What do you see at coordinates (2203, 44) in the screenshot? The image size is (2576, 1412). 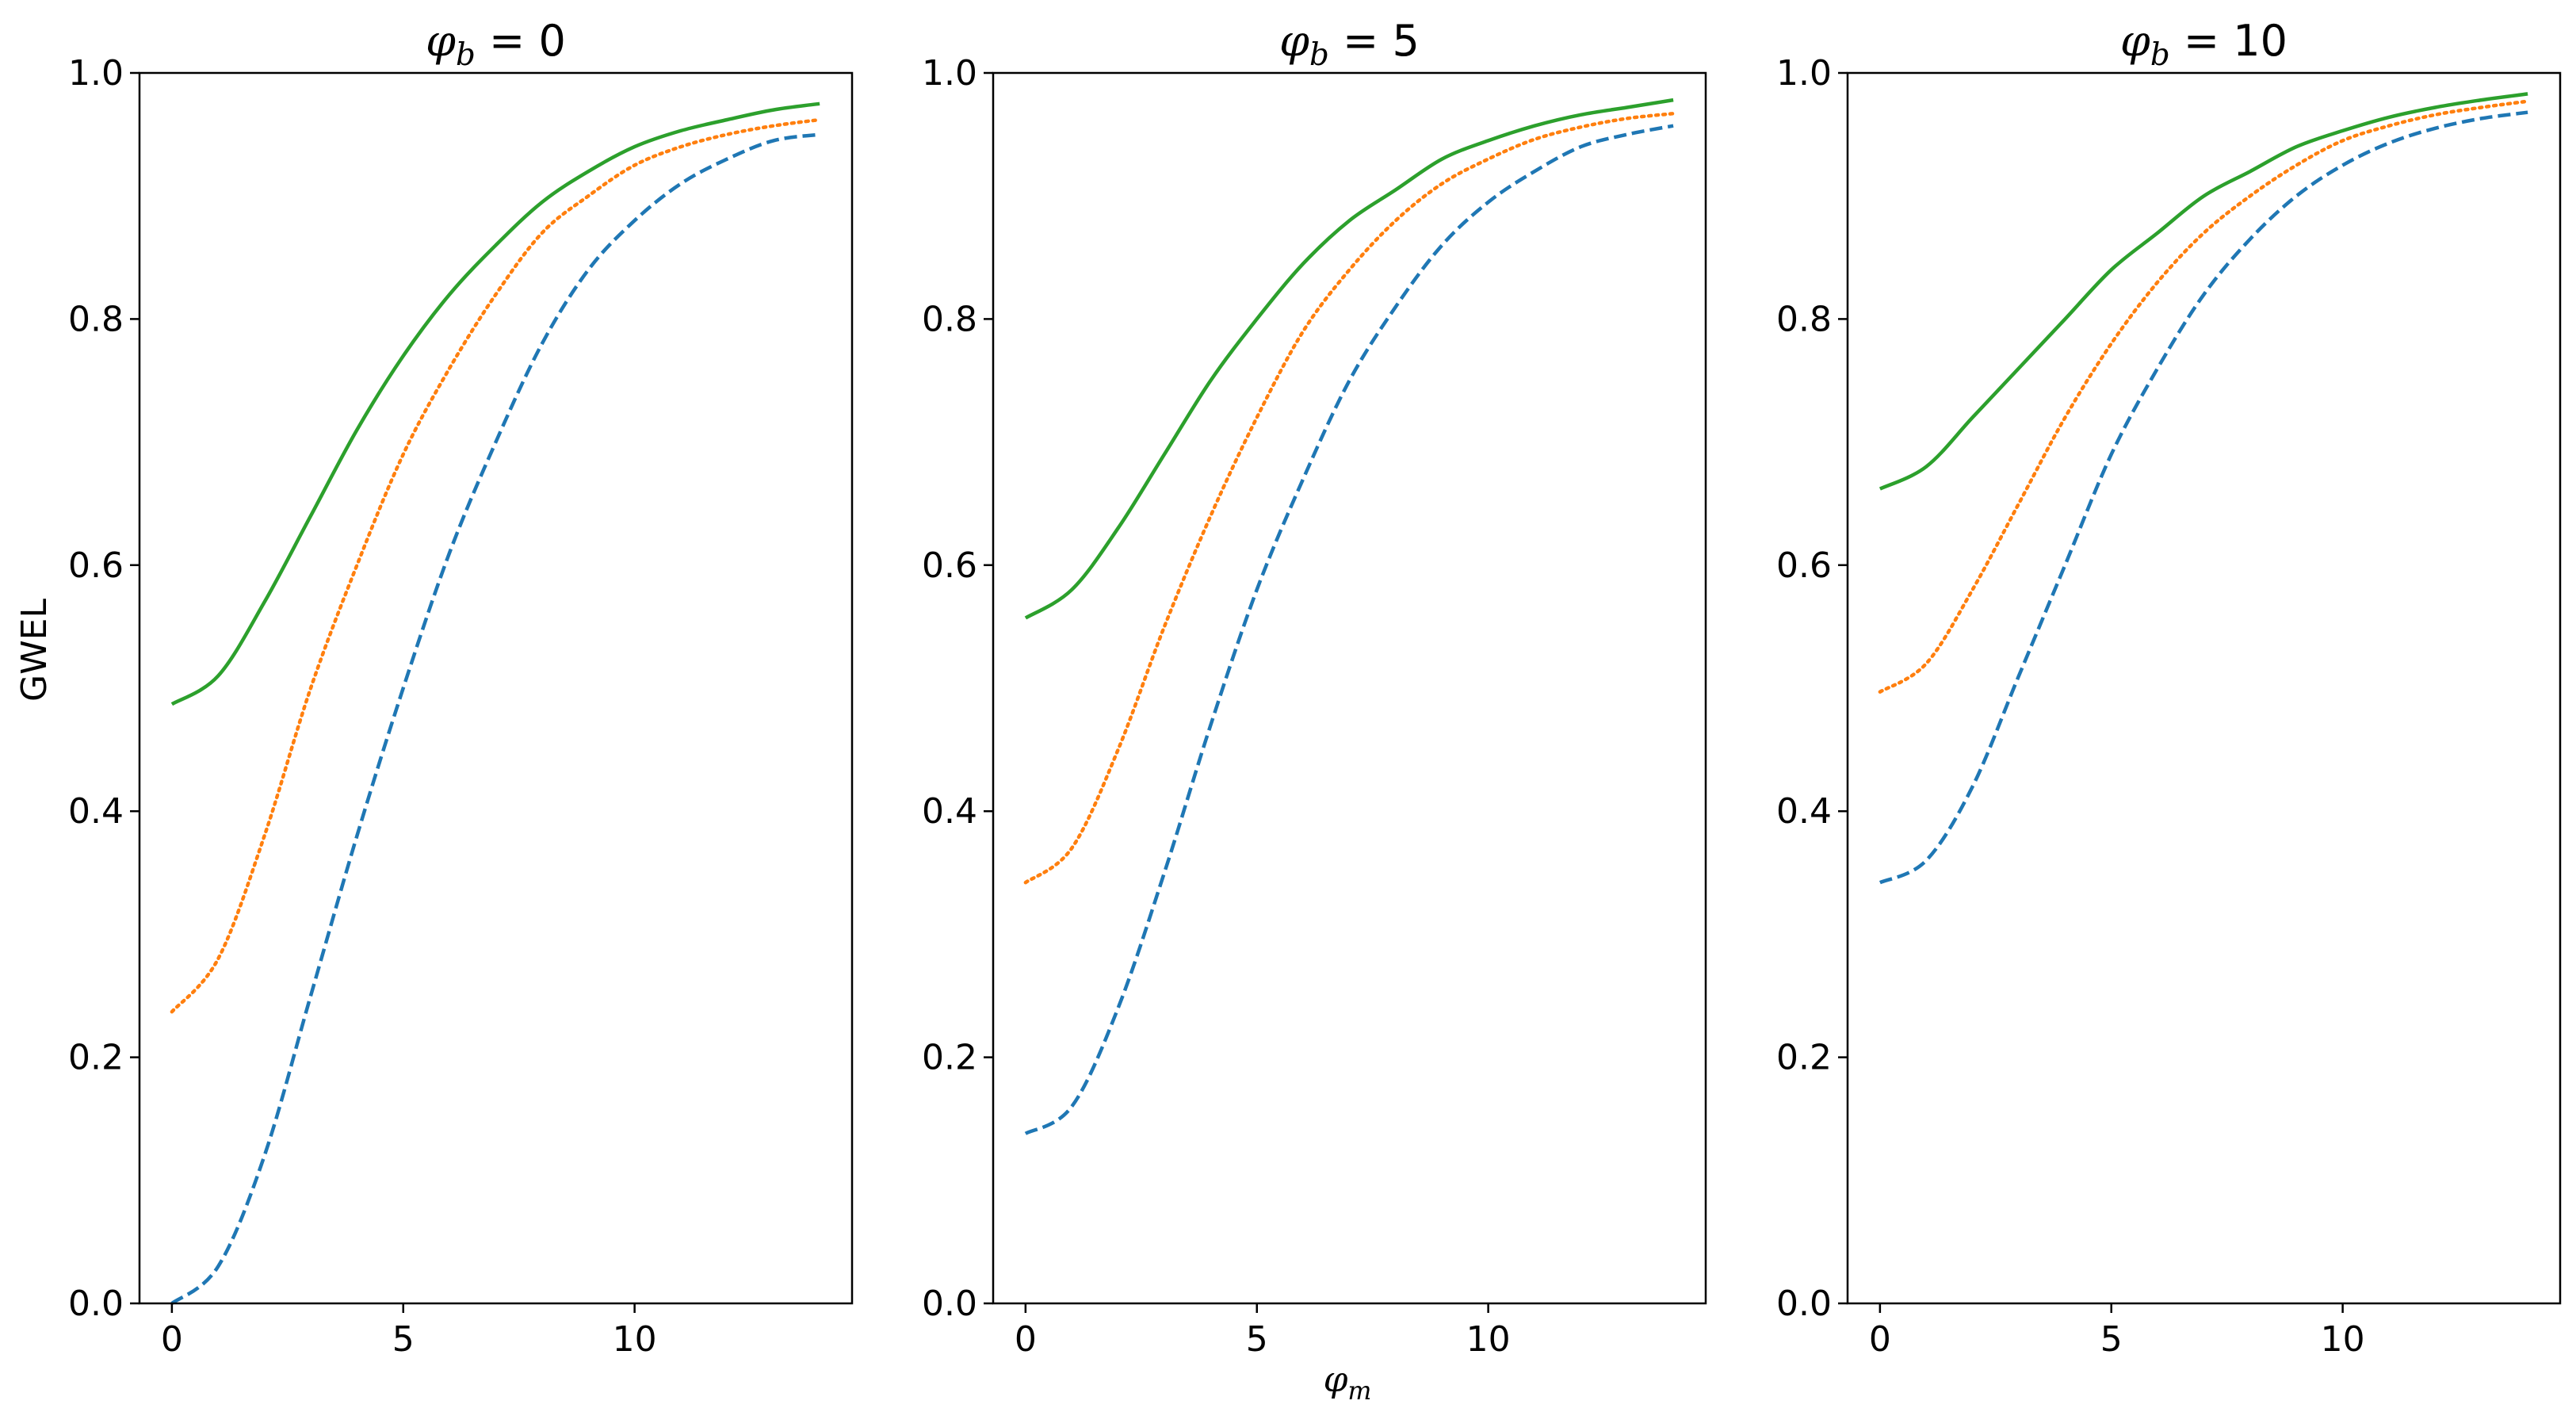 I see `subplot-title: φb = 10` at bounding box center [2203, 44].